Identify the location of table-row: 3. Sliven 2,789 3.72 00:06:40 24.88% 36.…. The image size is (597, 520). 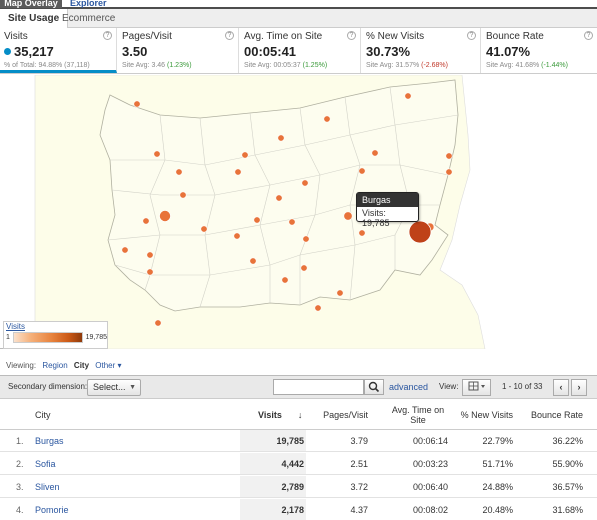
(298, 487).